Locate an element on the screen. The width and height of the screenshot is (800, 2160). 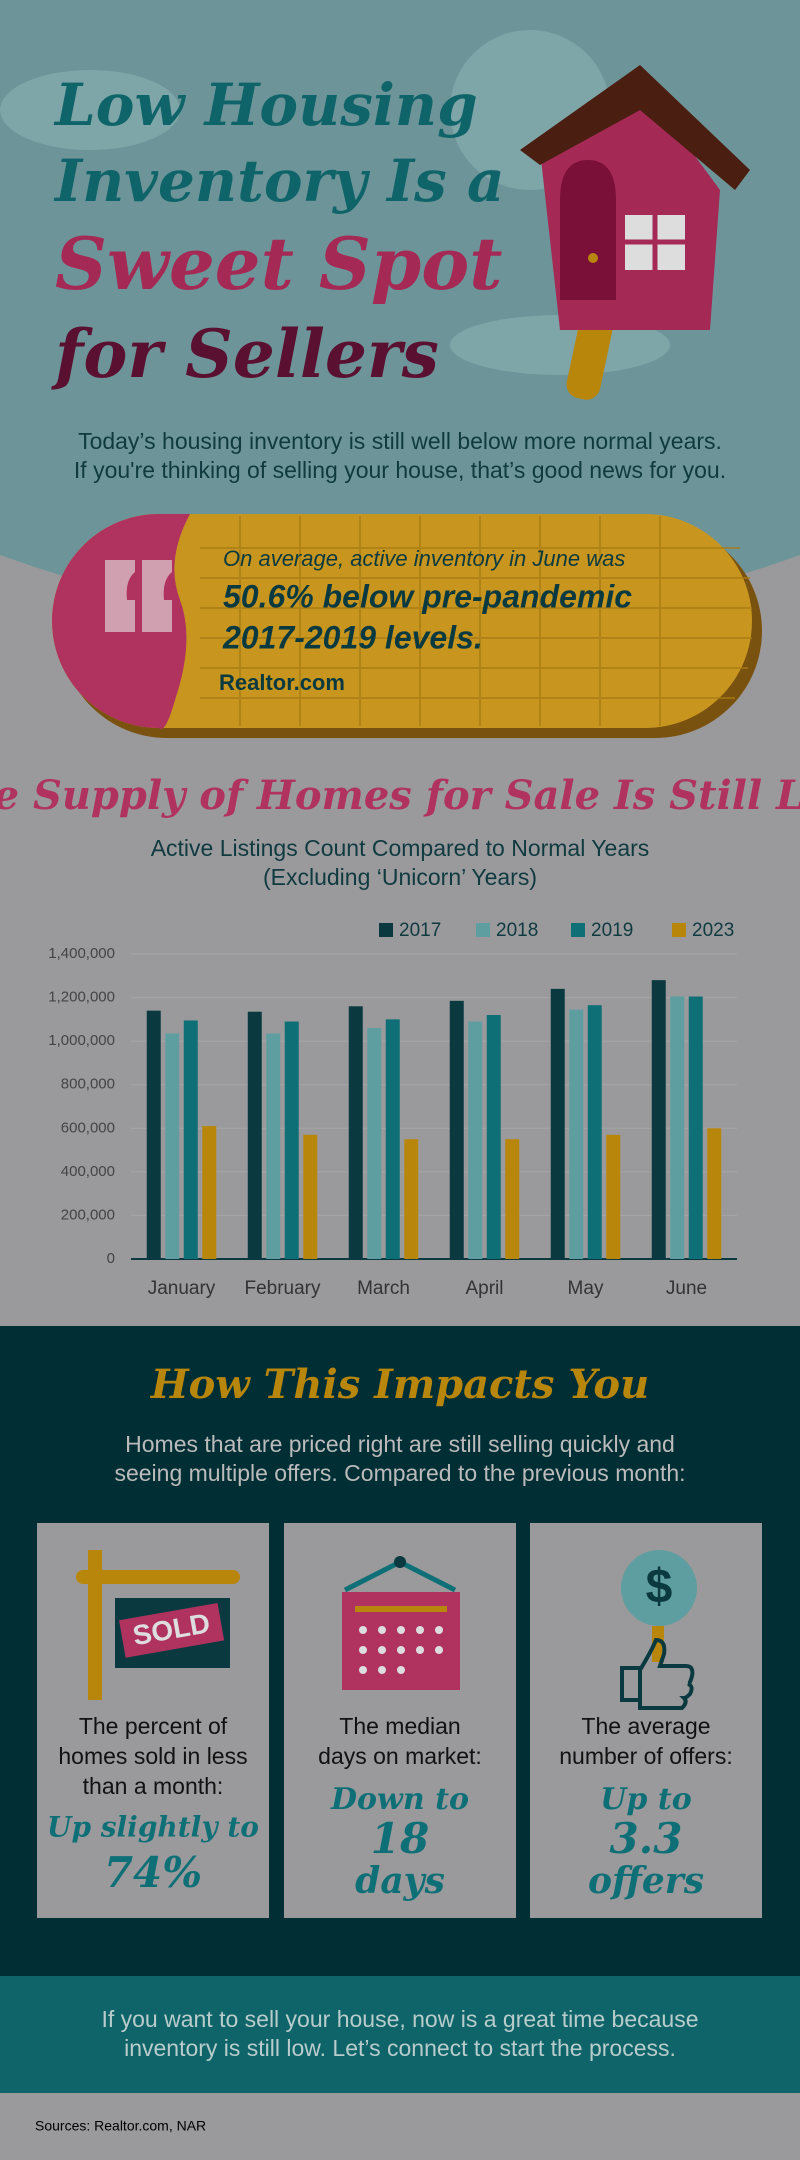
y-tick-label: 600,000 is located at coordinates (88, 1127).